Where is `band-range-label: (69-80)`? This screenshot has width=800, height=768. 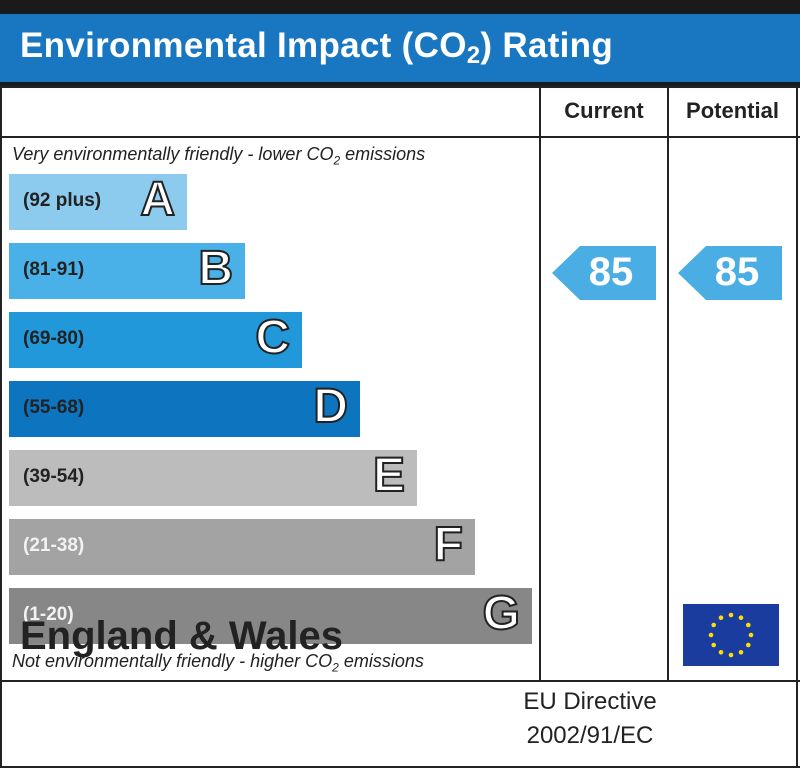
band-range-label: (69-80) is located at coordinates (54, 338).